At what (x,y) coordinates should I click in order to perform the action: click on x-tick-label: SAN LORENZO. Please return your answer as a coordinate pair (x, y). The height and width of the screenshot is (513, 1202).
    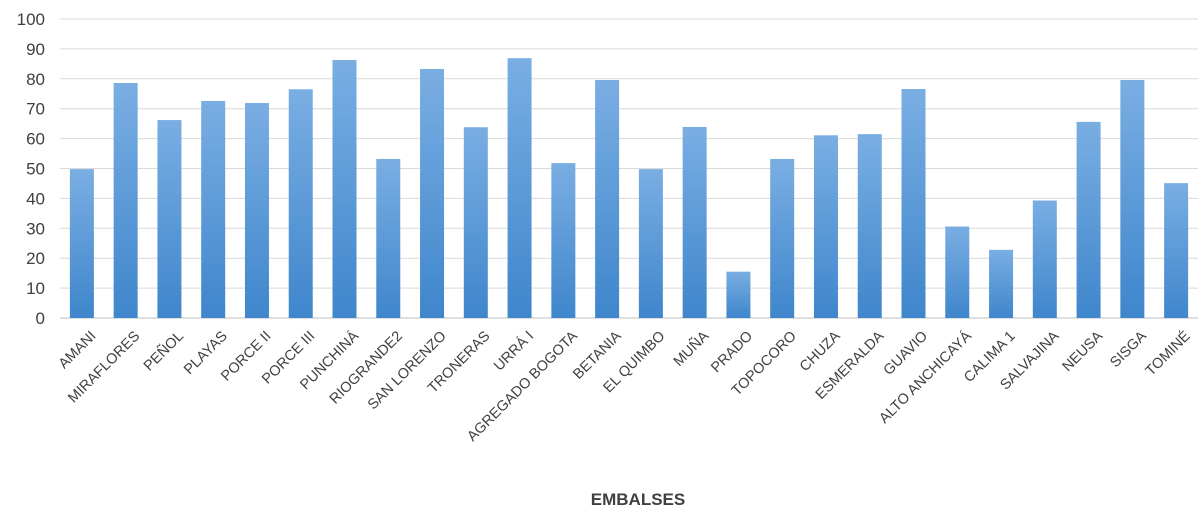
    Looking at the image, I should click on (407, 370).